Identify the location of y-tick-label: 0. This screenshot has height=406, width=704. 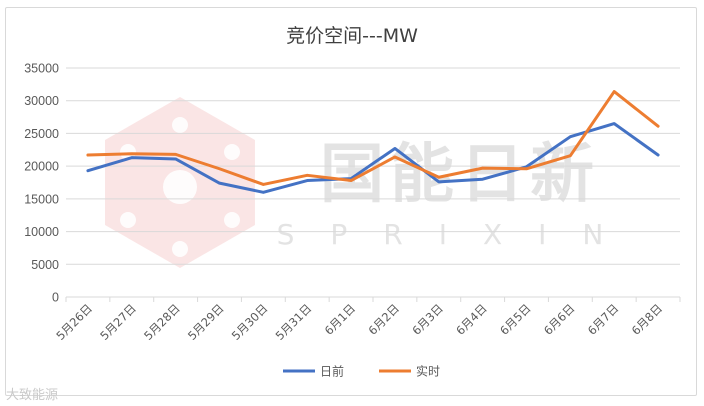
(55, 298).